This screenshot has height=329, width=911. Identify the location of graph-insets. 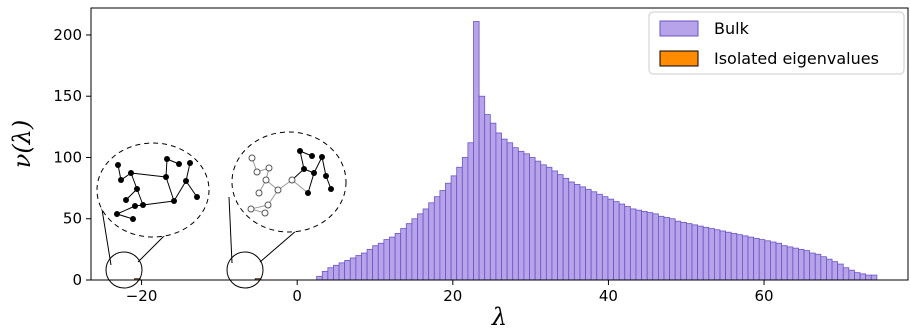
(221, 210).